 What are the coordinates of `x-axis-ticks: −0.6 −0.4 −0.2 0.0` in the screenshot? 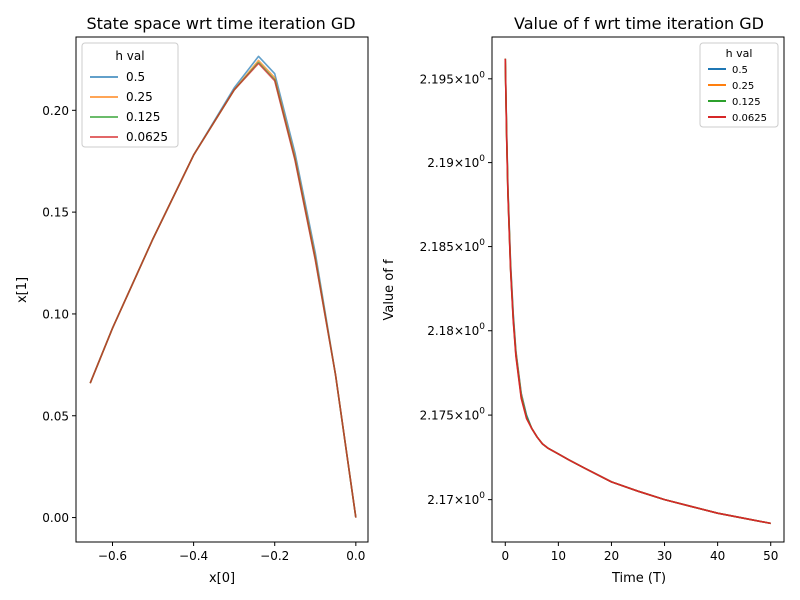 It's located at (231, 552).